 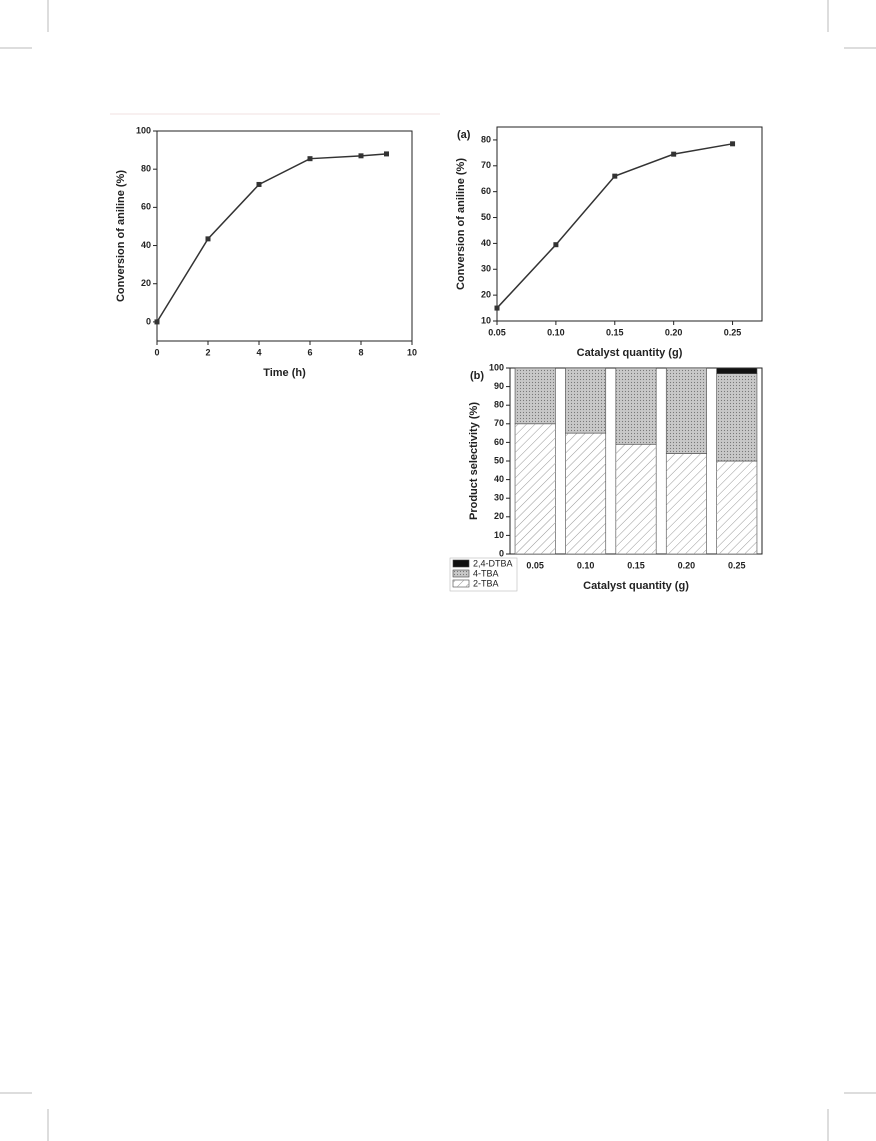 What do you see at coordinates (156, 352) in the screenshot?
I see `x-tick-label: 0` at bounding box center [156, 352].